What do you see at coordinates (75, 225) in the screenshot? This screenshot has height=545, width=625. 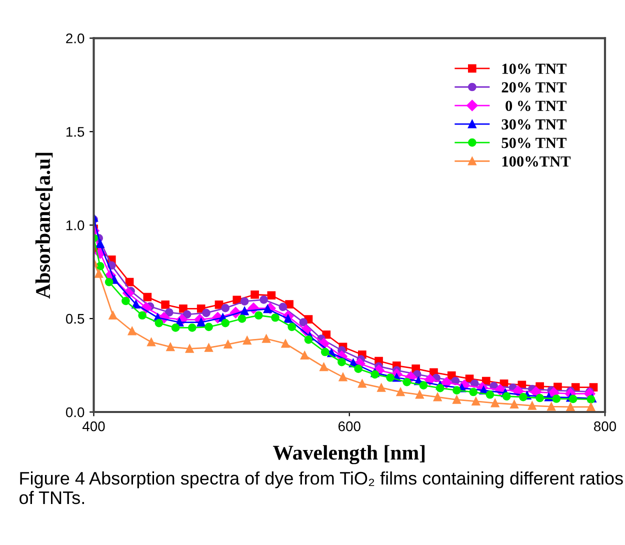 I see `y-tick-label: 1.0` at bounding box center [75, 225].